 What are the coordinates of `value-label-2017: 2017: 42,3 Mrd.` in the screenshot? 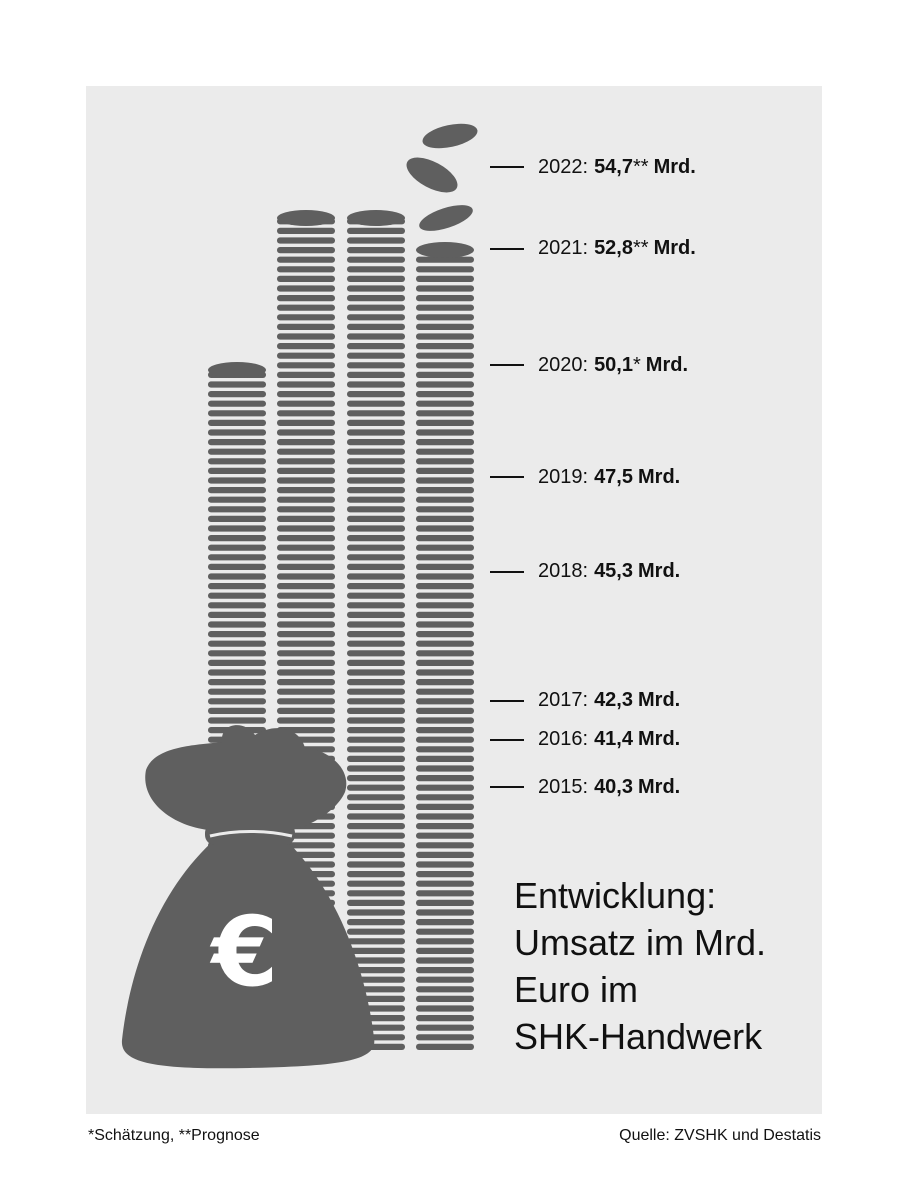 It's located at (585, 701).